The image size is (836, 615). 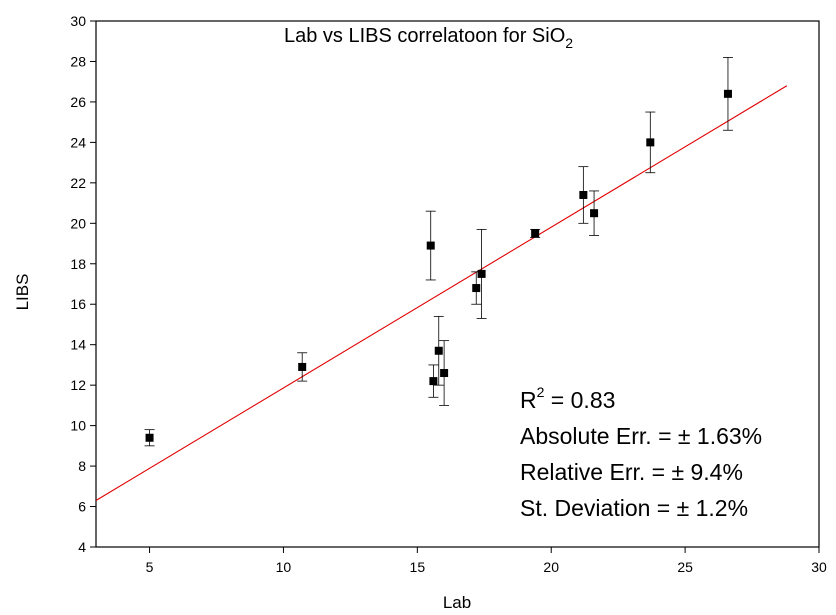 What do you see at coordinates (418, 567) in the screenshot?
I see `x-tick-label: 15` at bounding box center [418, 567].